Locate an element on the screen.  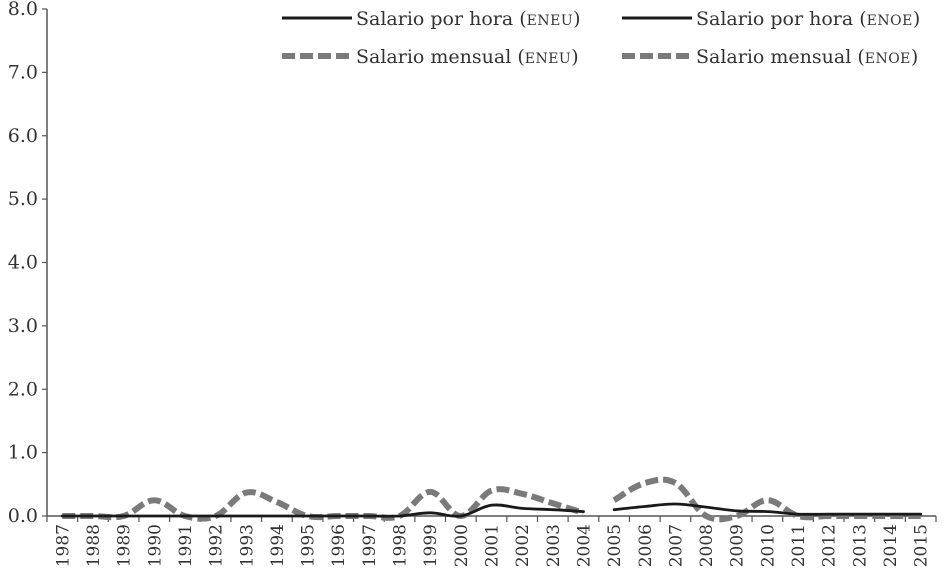
x-tick-label: 2011 is located at coordinates (799, 545).